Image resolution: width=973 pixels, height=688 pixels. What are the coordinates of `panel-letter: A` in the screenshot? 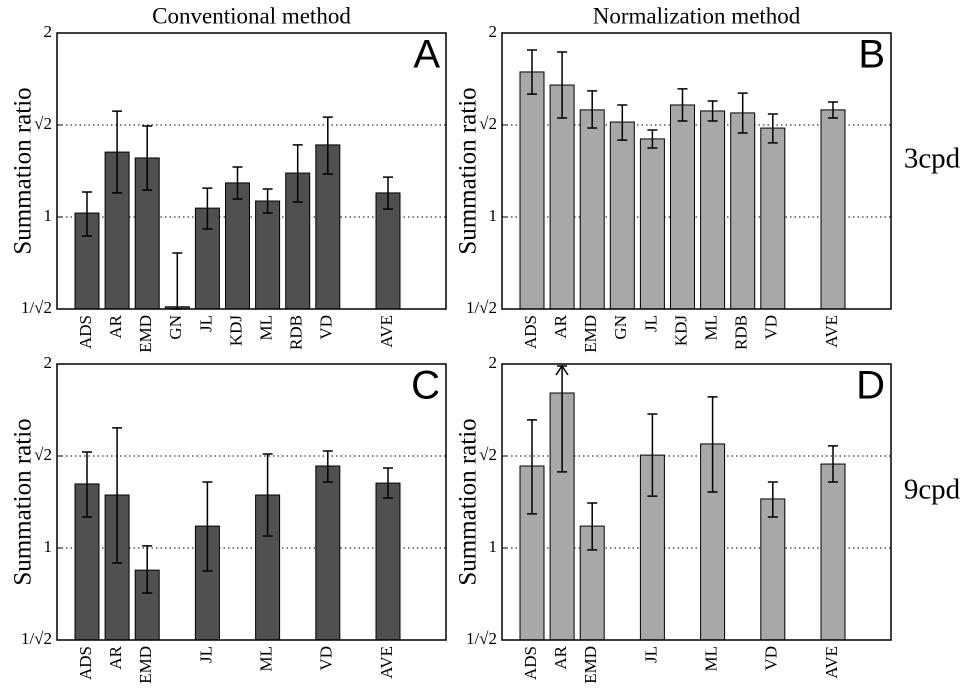 It's located at (426, 55).